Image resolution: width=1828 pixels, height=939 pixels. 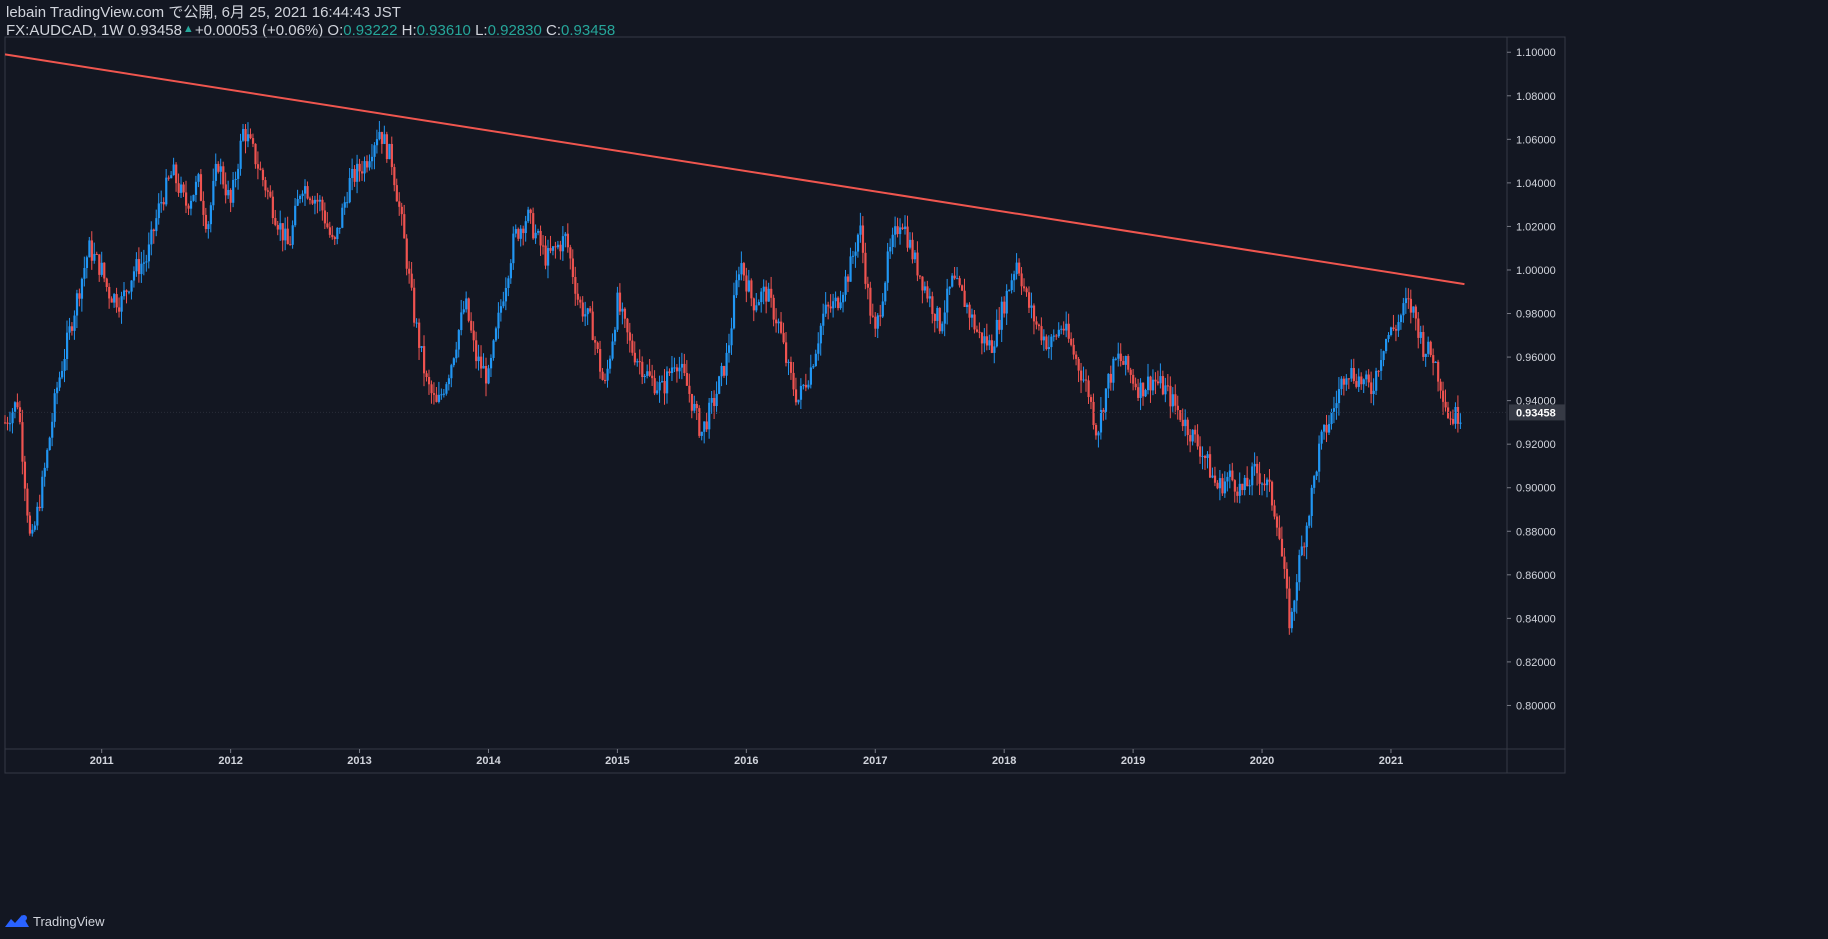 I want to click on time-tick-label: 2014, so click(x=488, y=761).